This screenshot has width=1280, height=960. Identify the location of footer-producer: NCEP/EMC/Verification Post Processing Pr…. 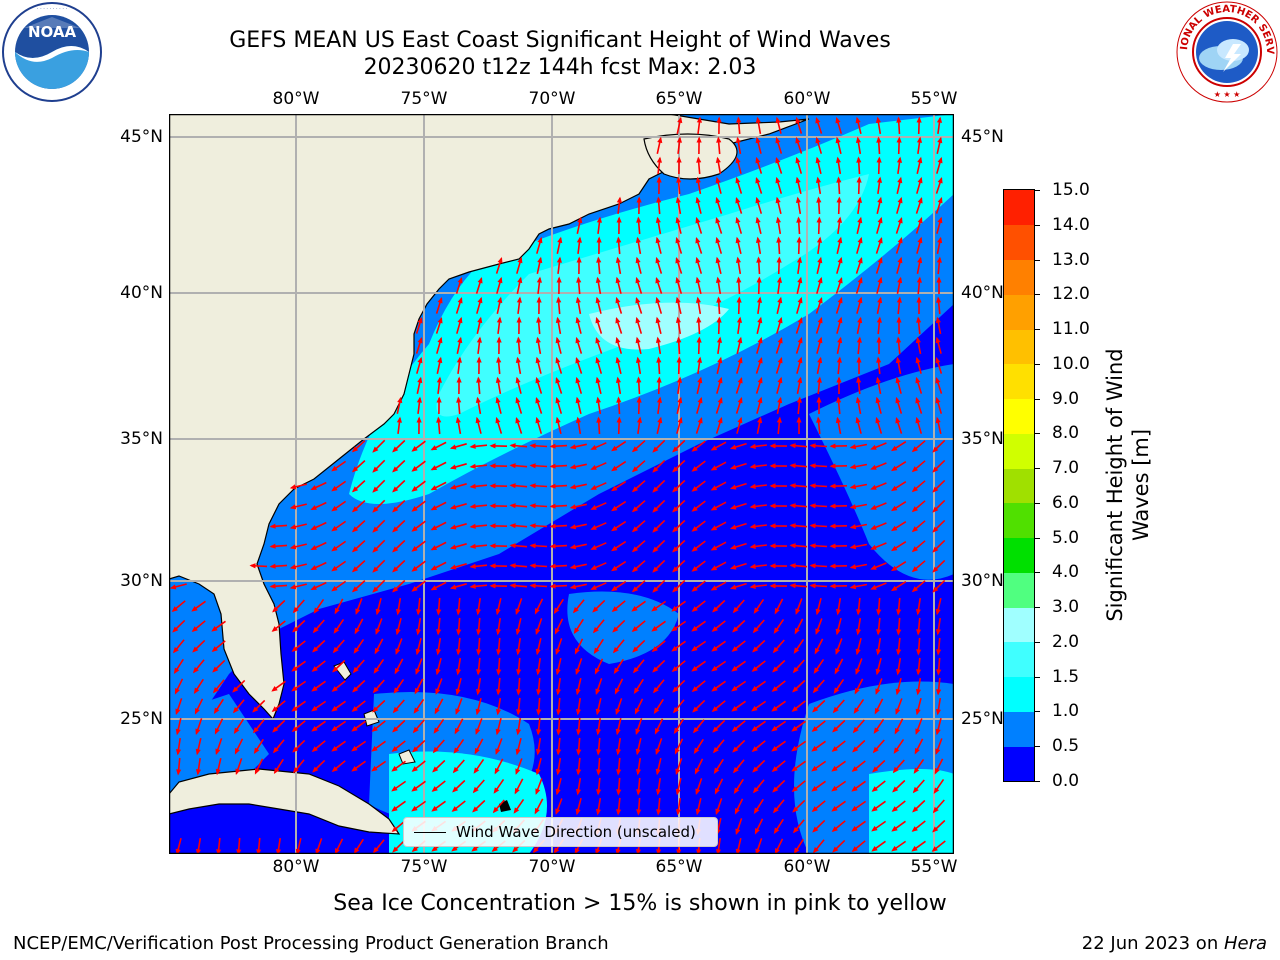
(311, 943).